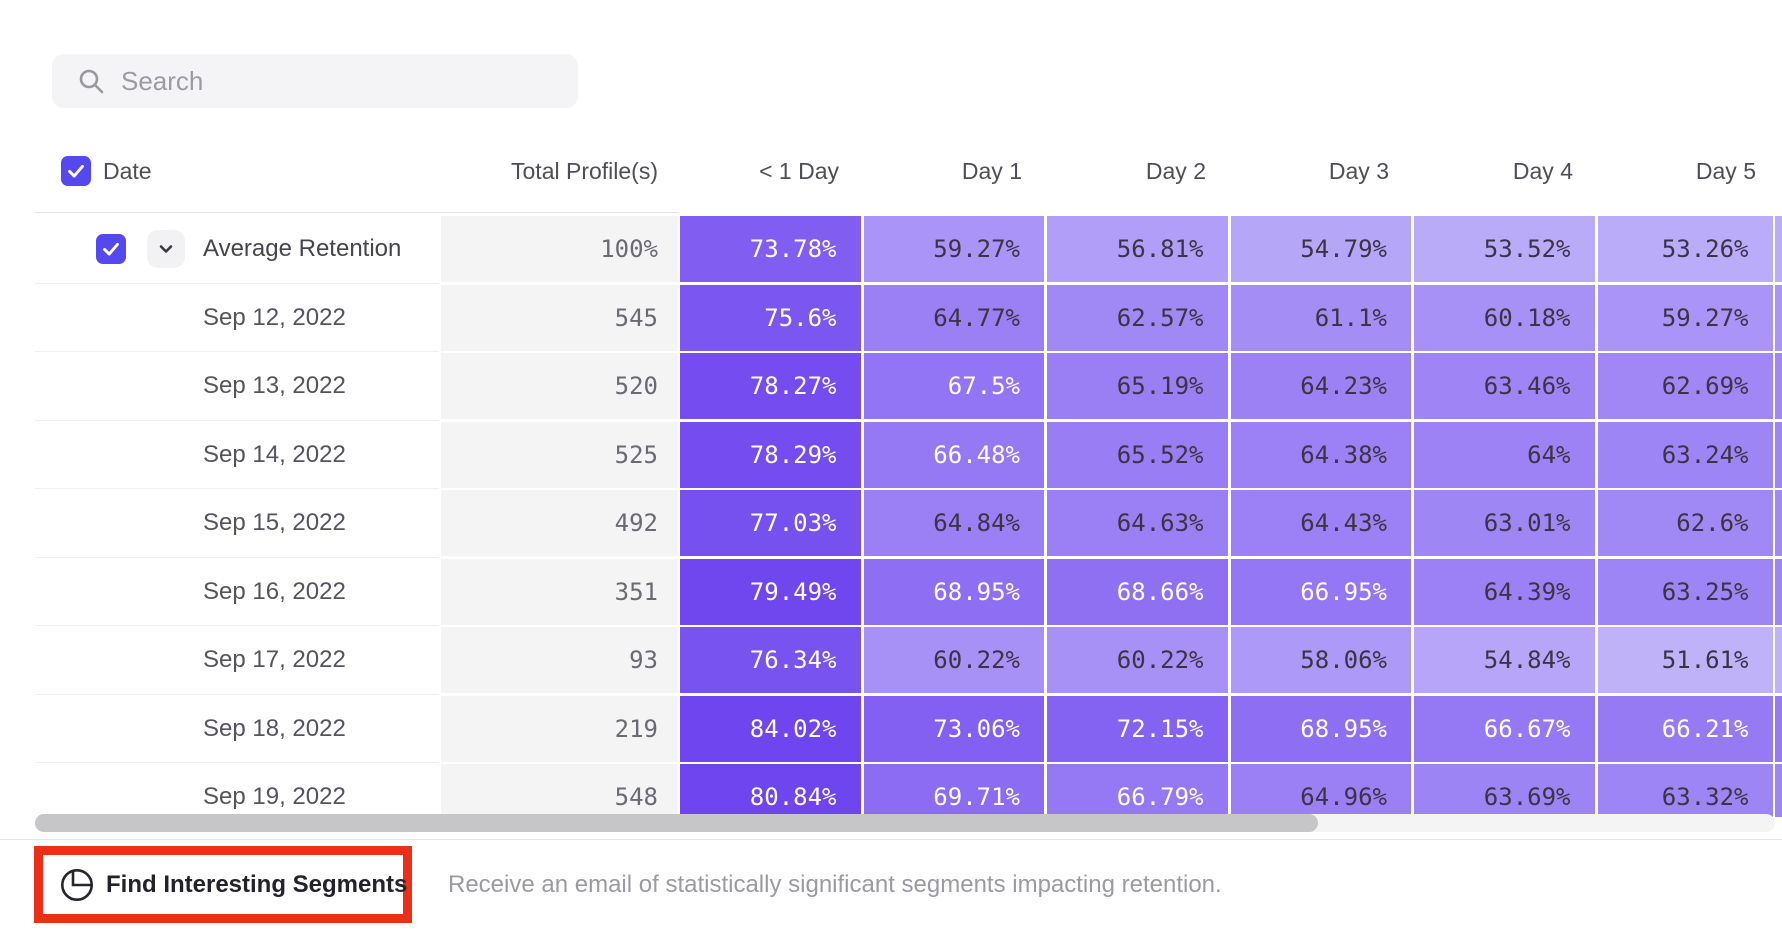 Image resolution: width=1782 pixels, height=930 pixels. I want to click on retention-cell: 73.06%, so click(953, 728).